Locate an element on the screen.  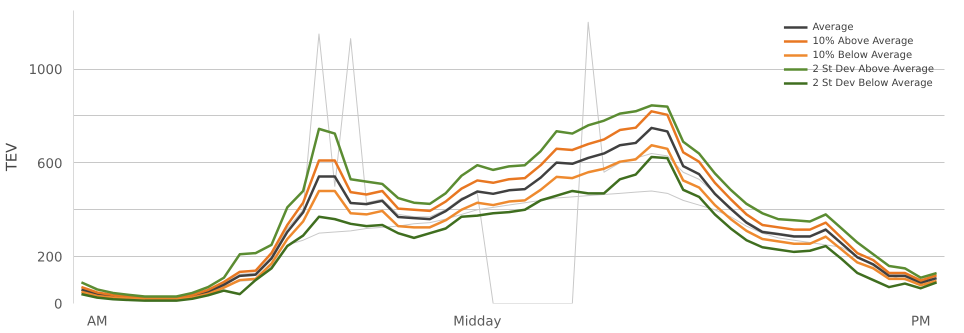
y-tick-label: 0 is located at coordinates (58, 305).